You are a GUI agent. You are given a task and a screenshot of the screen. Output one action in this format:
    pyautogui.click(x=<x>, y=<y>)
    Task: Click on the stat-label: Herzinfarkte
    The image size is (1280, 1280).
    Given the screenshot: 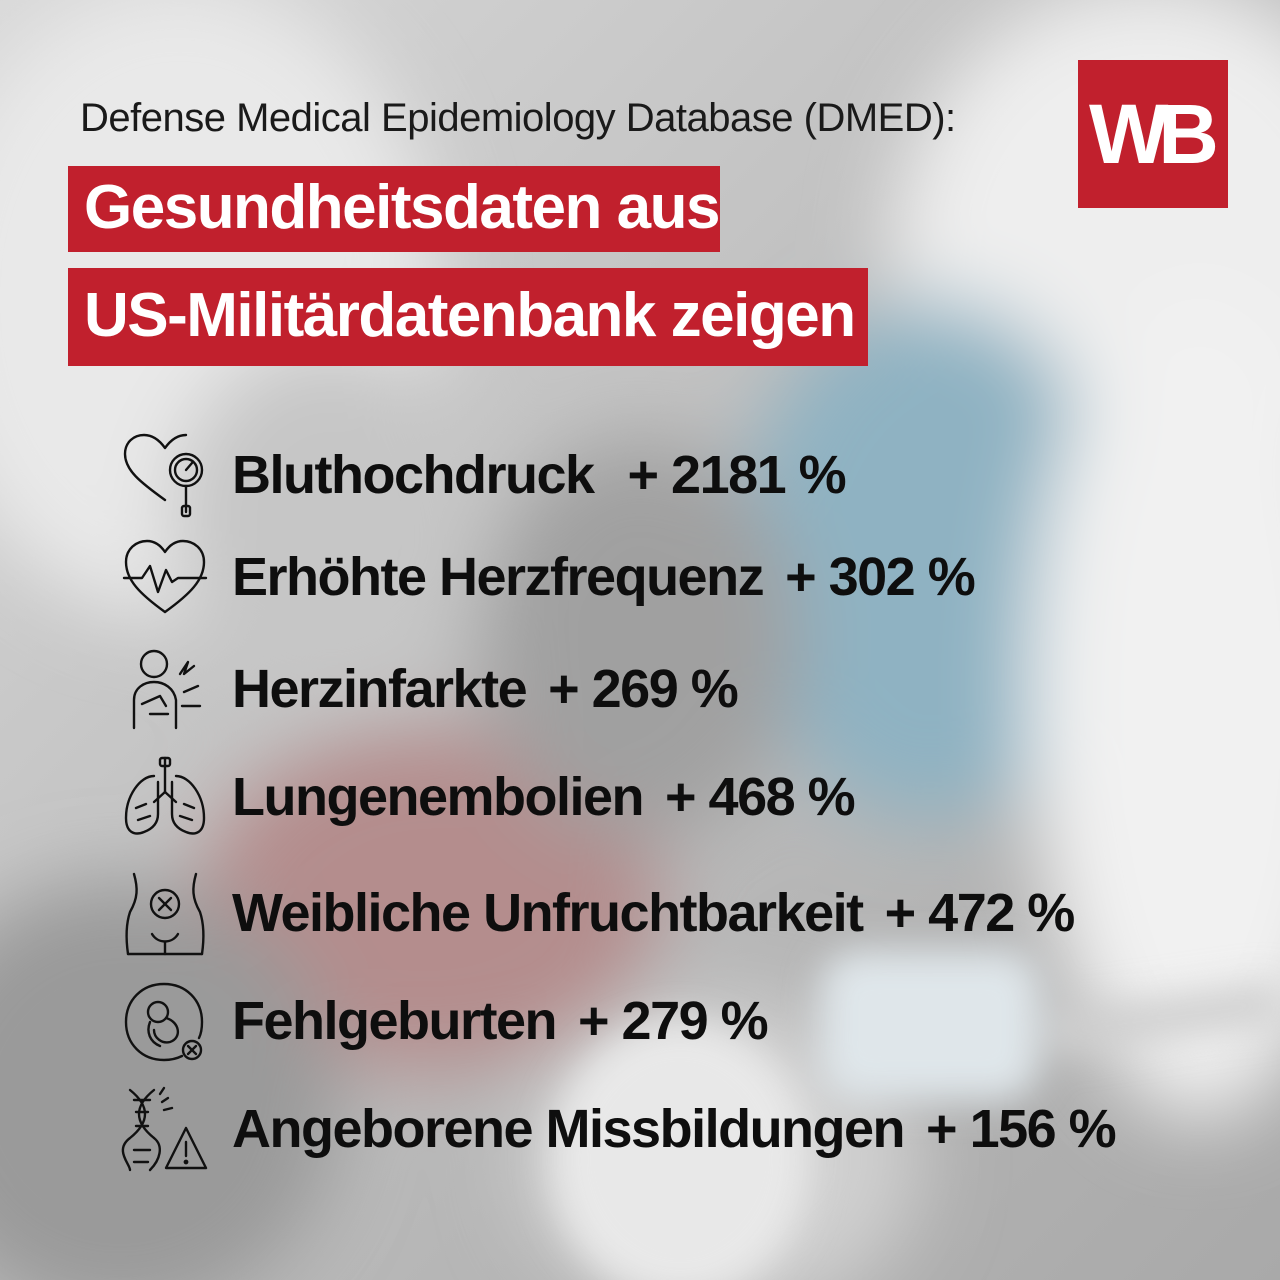 What is the action you would take?
    pyautogui.click(x=380, y=689)
    